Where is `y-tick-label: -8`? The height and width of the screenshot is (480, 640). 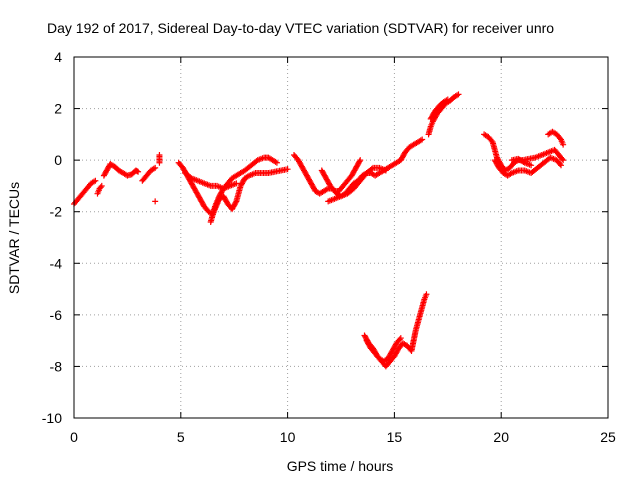 y-tick-label: -8 is located at coordinates (56, 366).